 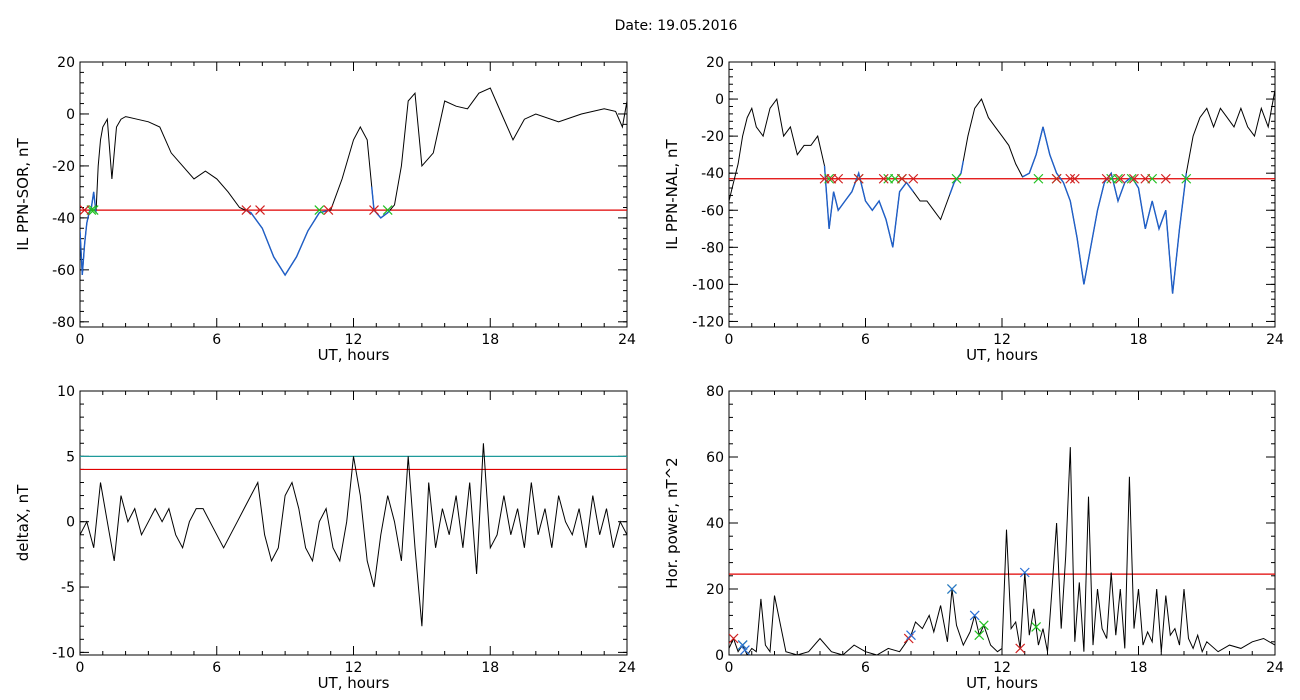 What do you see at coordinates (23, 194) in the screenshot?
I see `y-axis-label: IL PPN-SOR, nT` at bounding box center [23, 194].